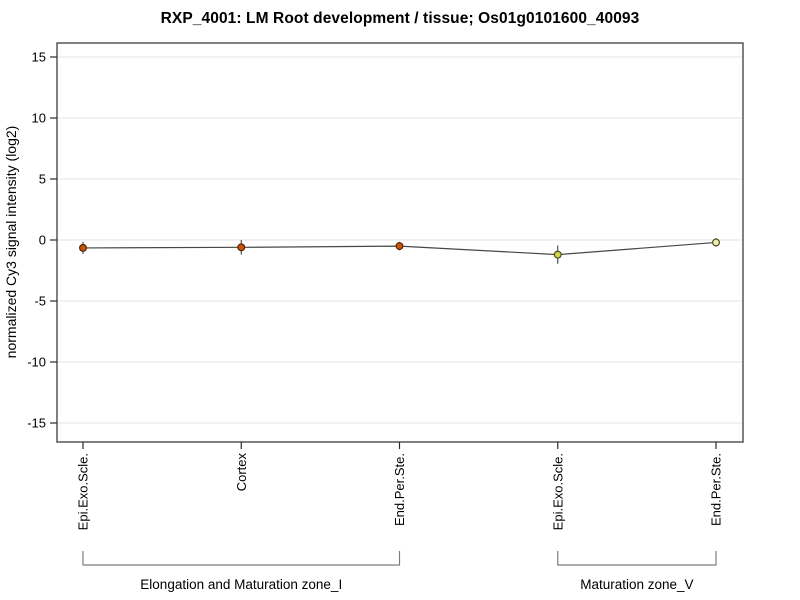  What do you see at coordinates (39, 57) in the screenshot?
I see `y-tick-label: 15` at bounding box center [39, 57].